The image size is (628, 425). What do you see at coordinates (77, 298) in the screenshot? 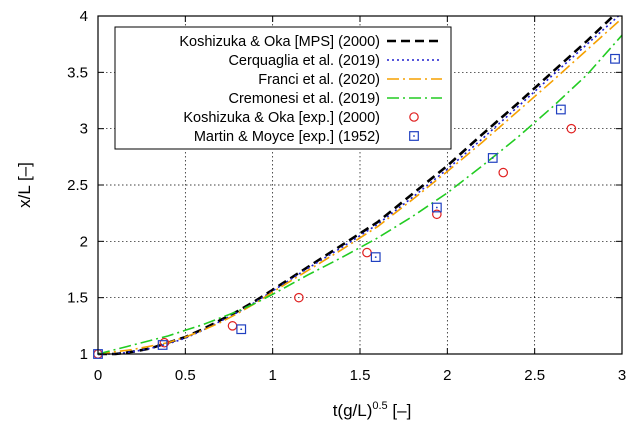
I see `y-tick-label: 1.5` at bounding box center [77, 298].